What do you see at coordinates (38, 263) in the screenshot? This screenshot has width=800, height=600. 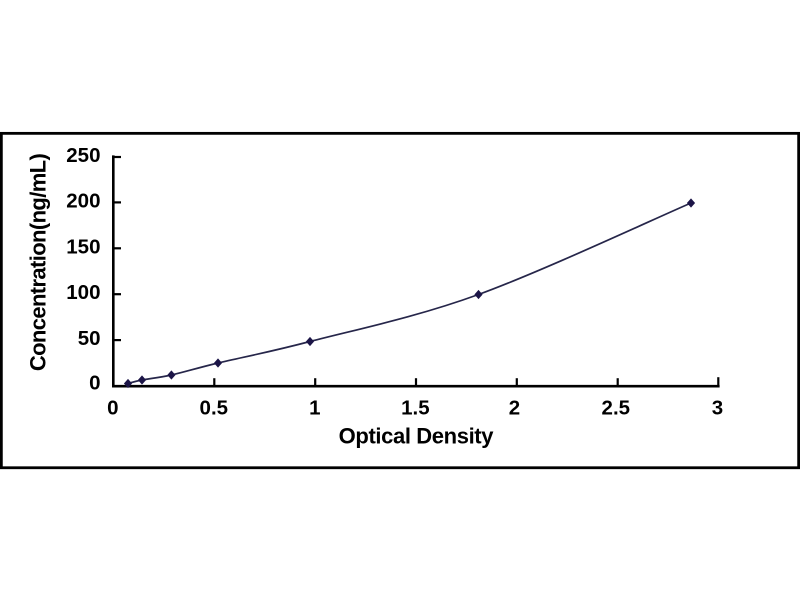 I see `svg-text: Concentration(ng/mL)` at bounding box center [38, 263].